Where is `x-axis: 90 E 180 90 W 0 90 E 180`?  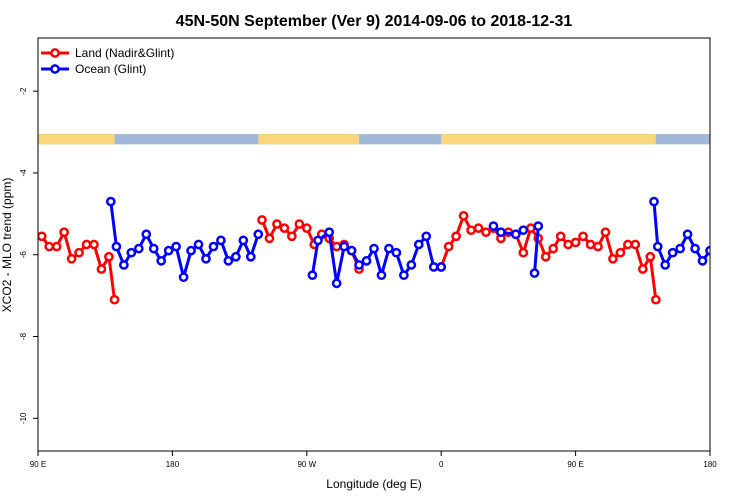
x-axis: 90 E 180 90 W 0 90 E 180 is located at coordinates (373, 460).